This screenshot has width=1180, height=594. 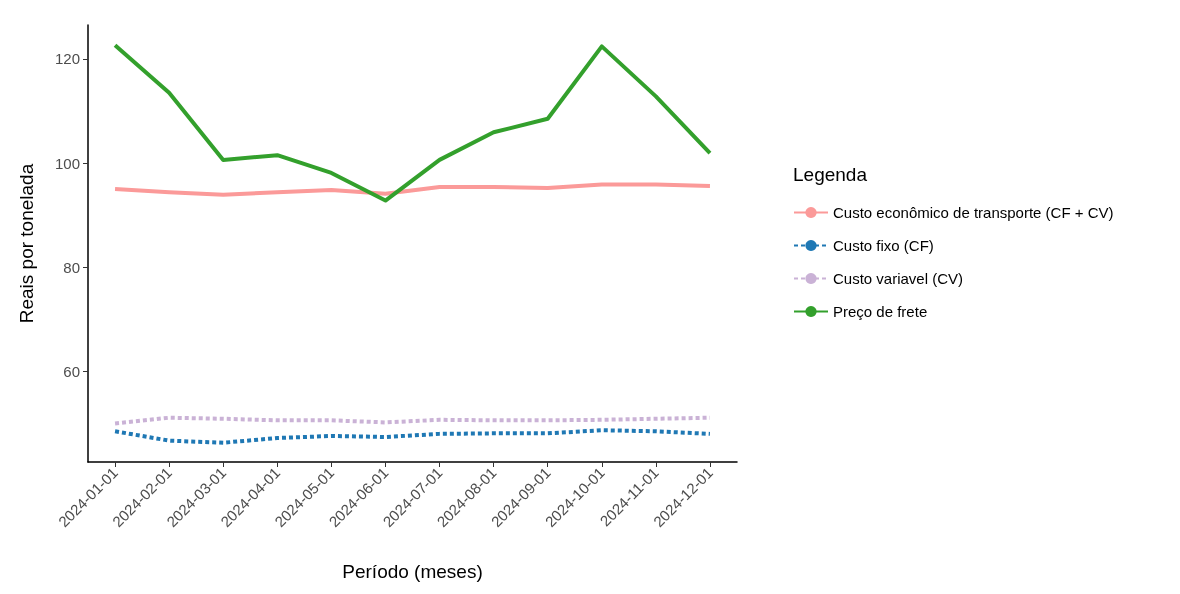 I want to click on y-tick-label: 60, so click(x=71, y=371).